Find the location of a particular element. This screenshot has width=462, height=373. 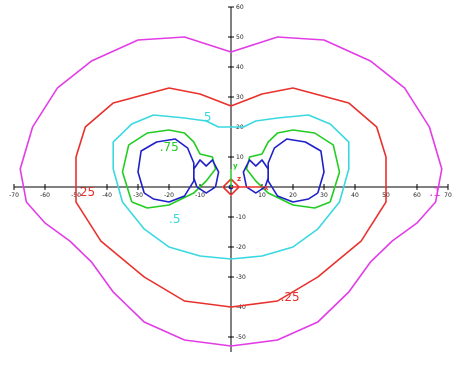

x-tick-label: -60 is located at coordinates (45, 195).